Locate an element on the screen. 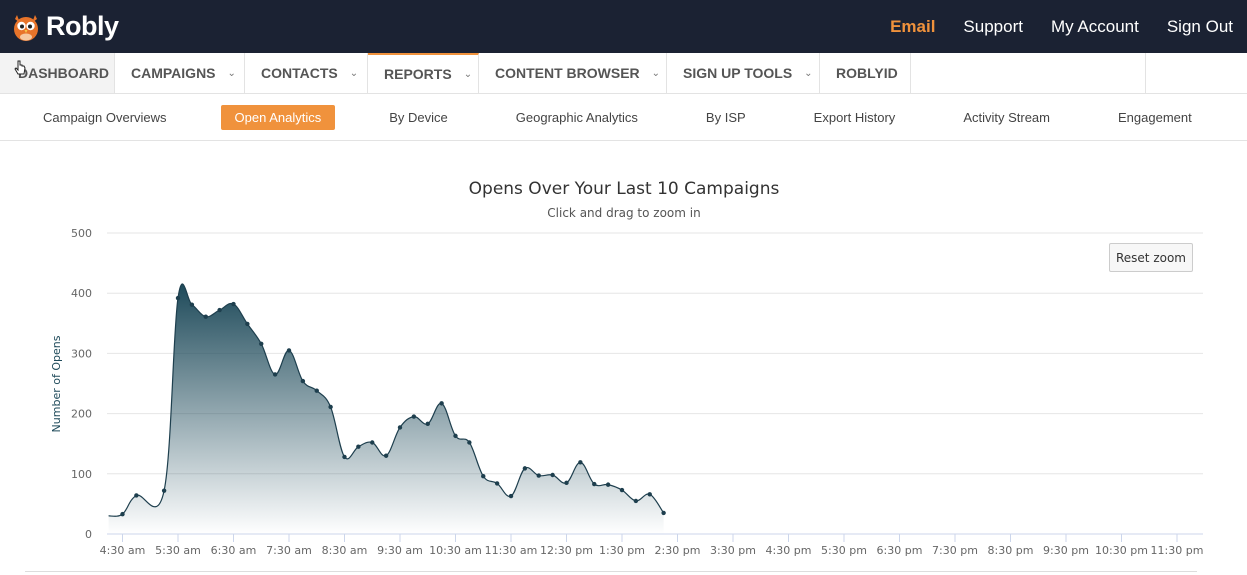  brand-name: Robly is located at coordinates (82, 26).